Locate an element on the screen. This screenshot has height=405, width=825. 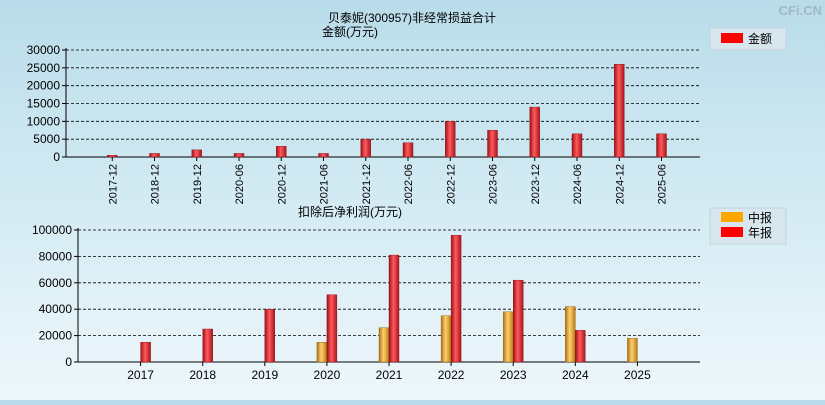
chart1-legend: 金额 is located at coordinates (748, 39).